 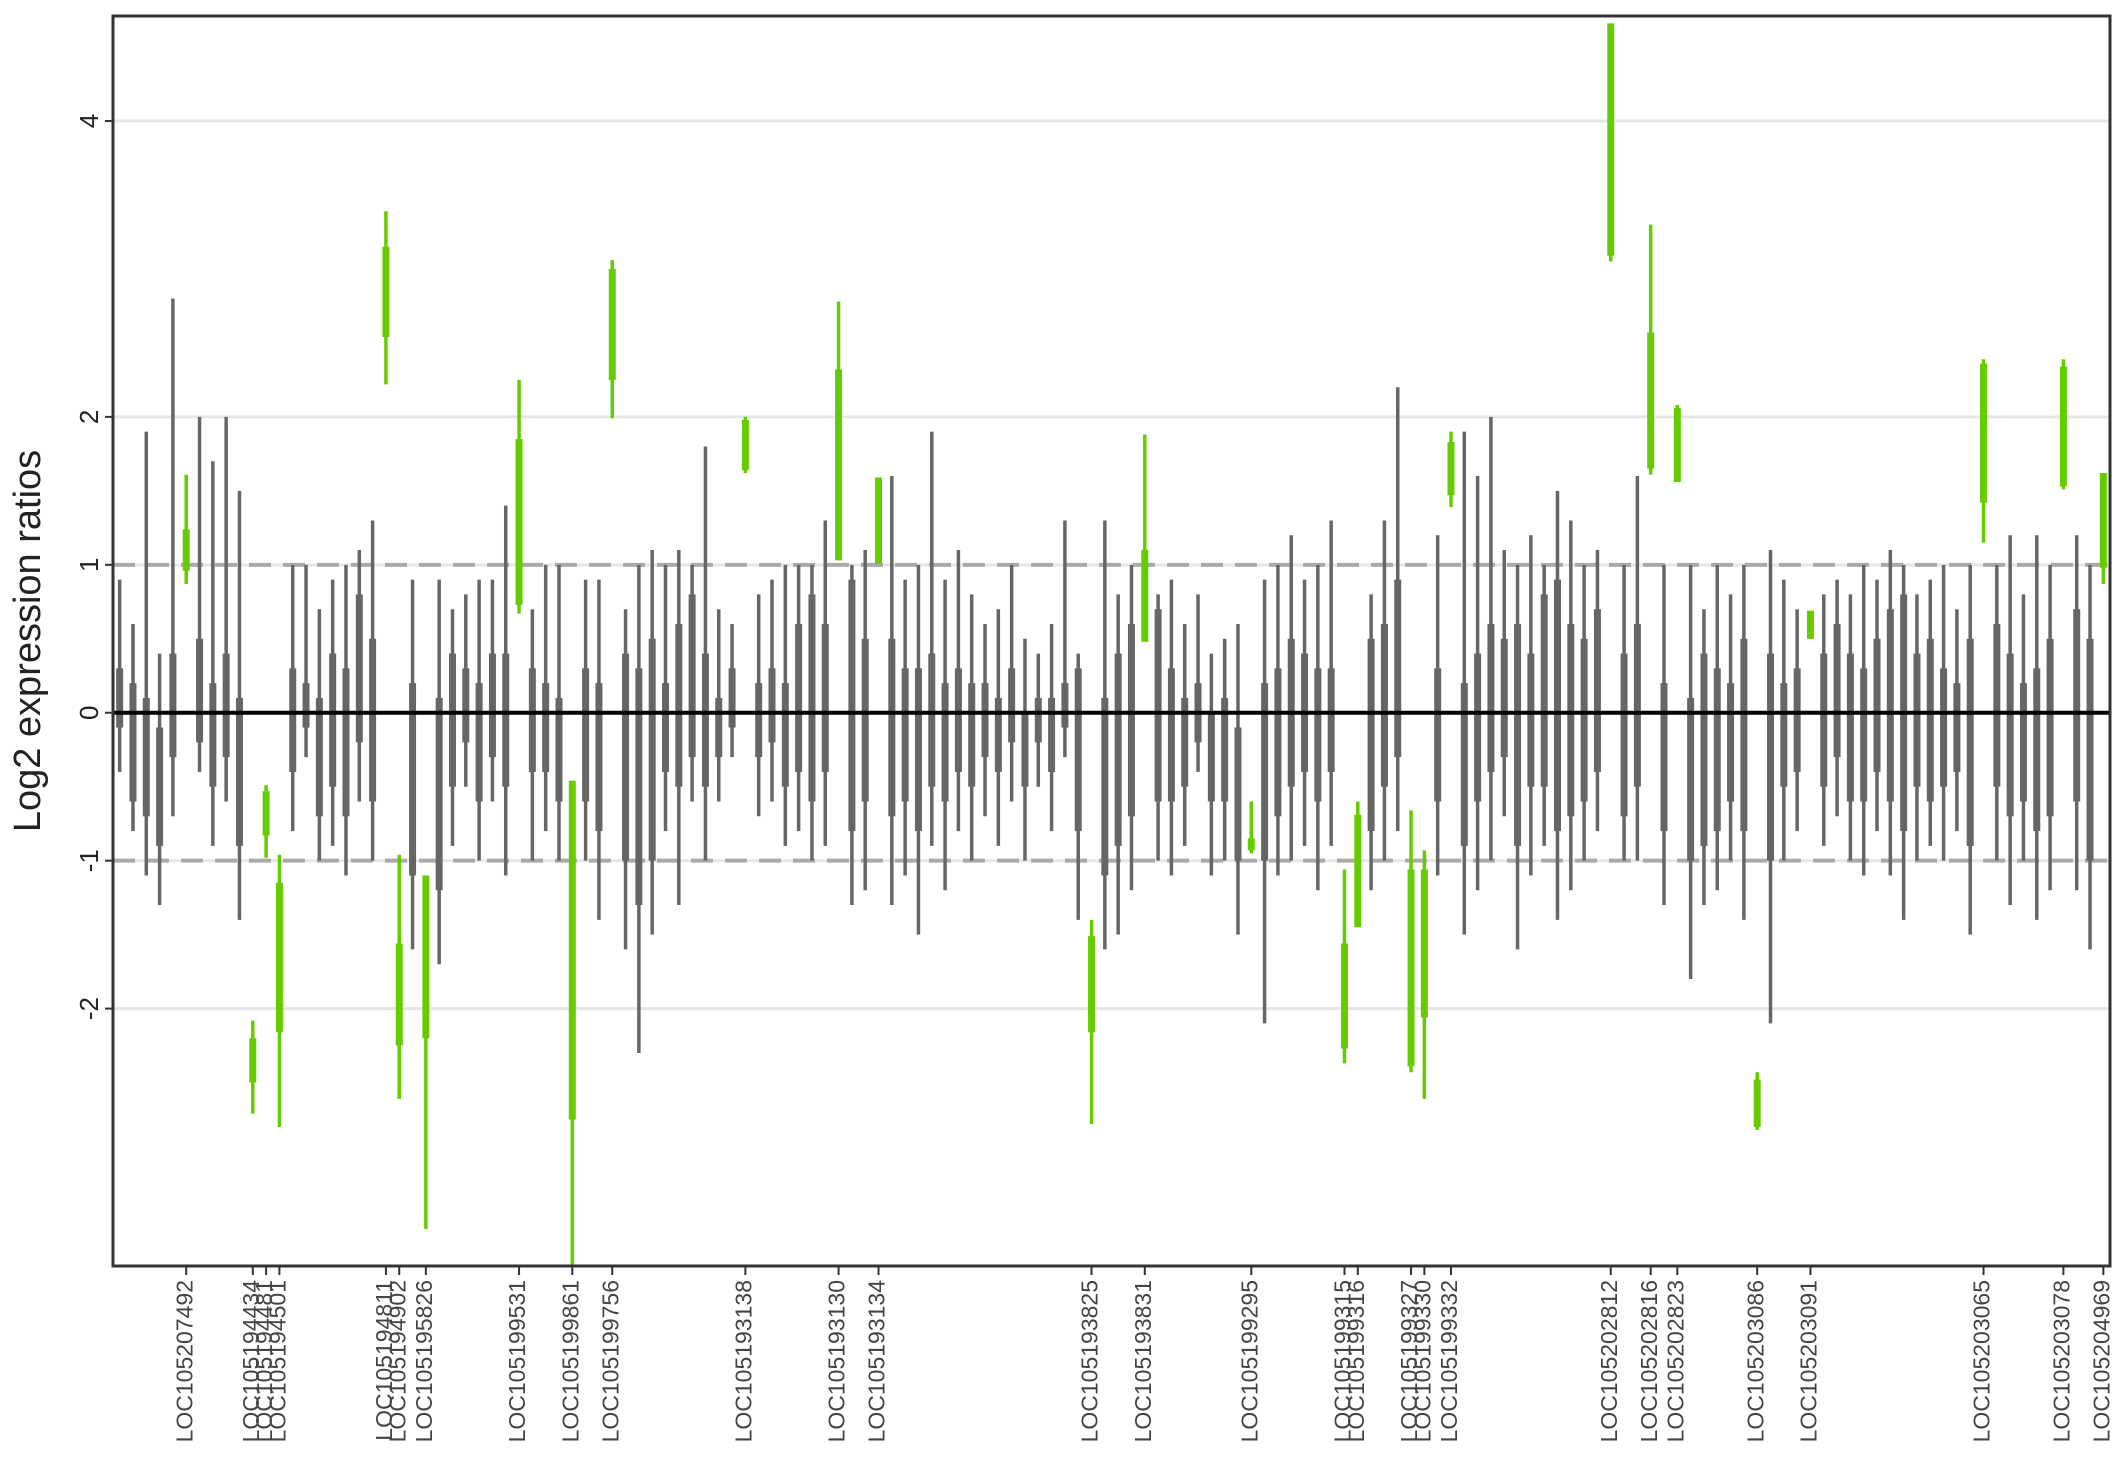 What do you see at coordinates (1422, 1361) in the screenshot?
I see `x-tick-label: LOC105199330` at bounding box center [1422, 1361].